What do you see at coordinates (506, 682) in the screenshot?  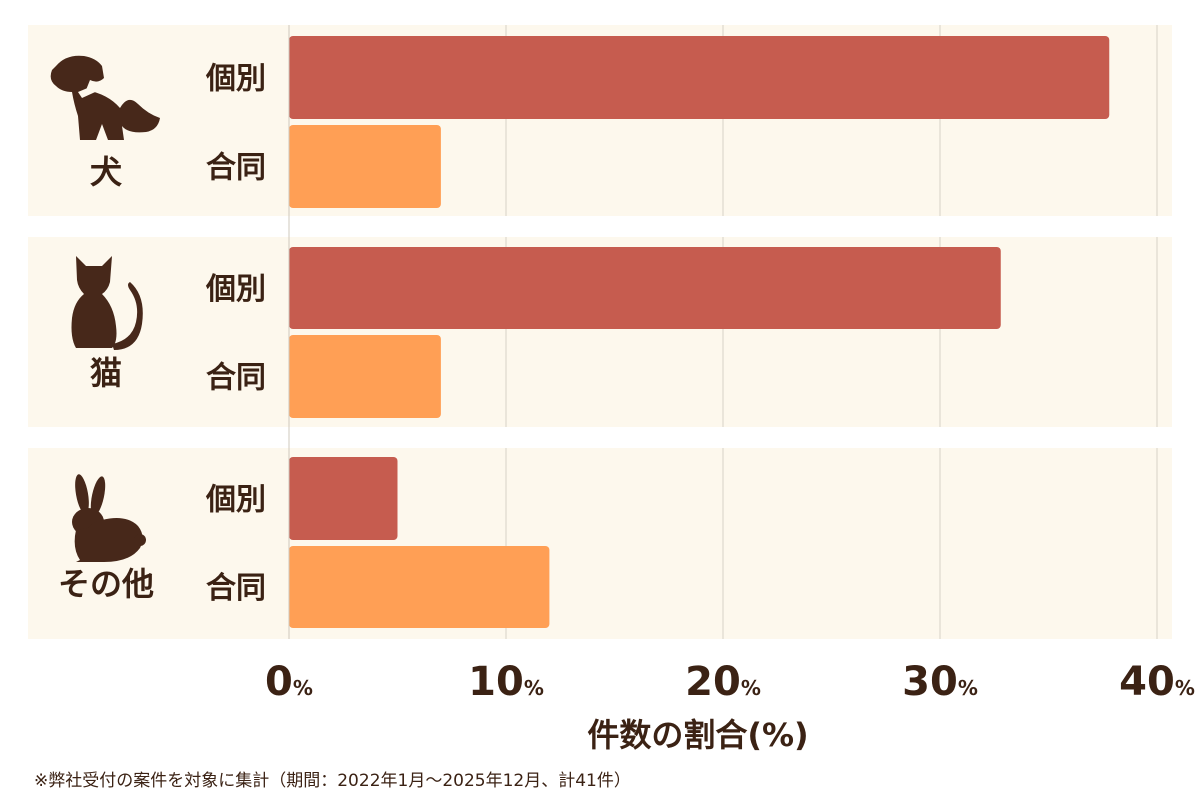 I see `x-tick-label: 10%` at bounding box center [506, 682].